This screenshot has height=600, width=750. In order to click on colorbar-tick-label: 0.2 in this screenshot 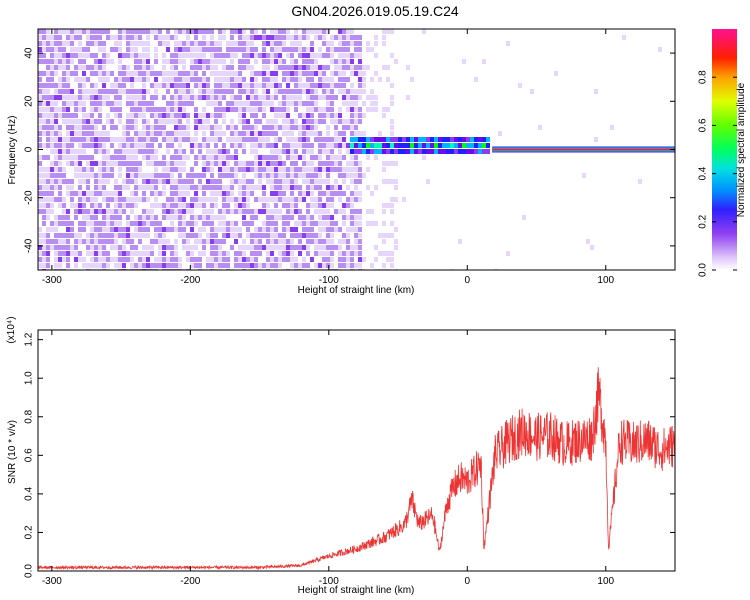, I will do `click(703, 221)`.